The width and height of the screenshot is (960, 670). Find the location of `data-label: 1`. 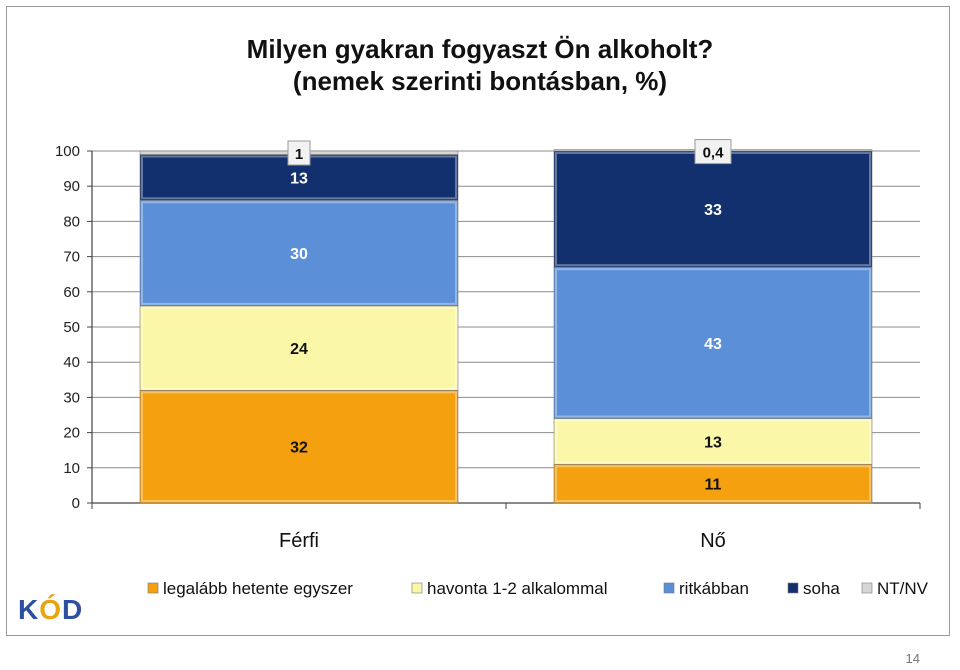

data-label: 1 is located at coordinates (299, 154).